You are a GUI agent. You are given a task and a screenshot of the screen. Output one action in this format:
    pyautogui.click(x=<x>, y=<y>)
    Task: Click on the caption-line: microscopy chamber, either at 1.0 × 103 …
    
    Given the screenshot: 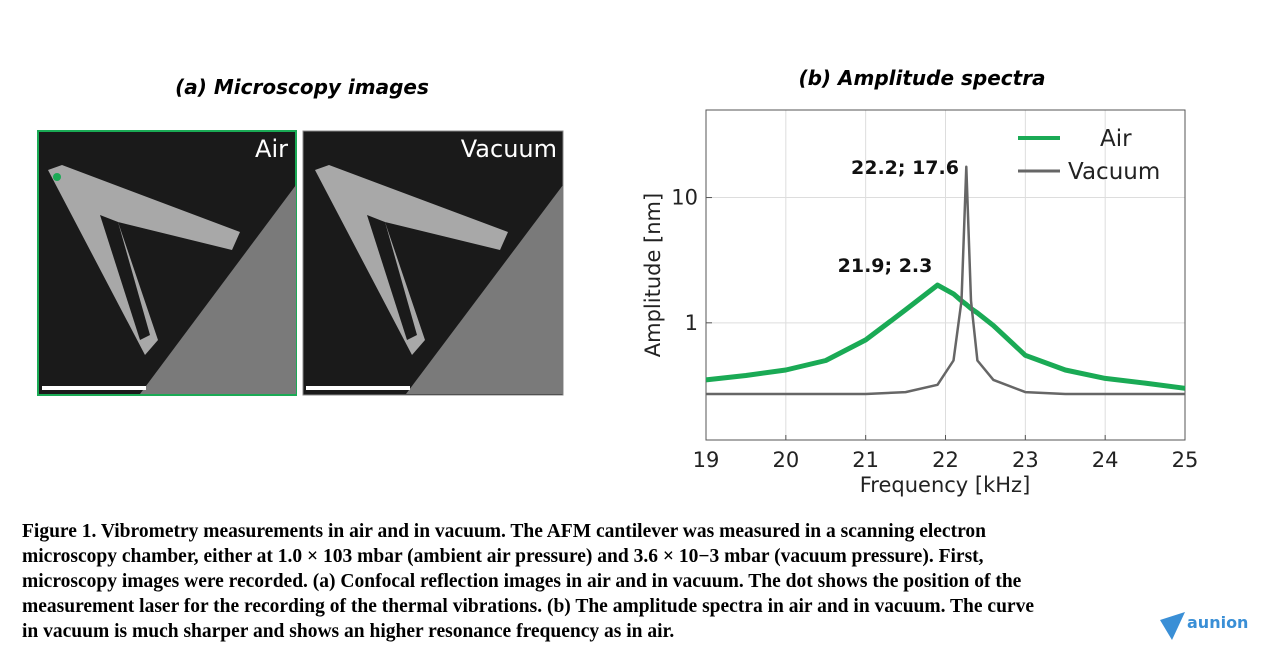 What is the action you would take?
    pyautogui.click(x=503, y=556)
    